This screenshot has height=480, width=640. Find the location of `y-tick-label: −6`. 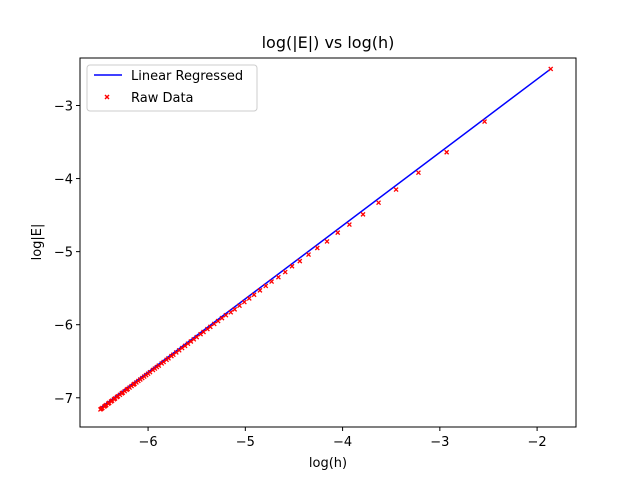

y-tick-label: −6 is located at coordinates (63, 326).